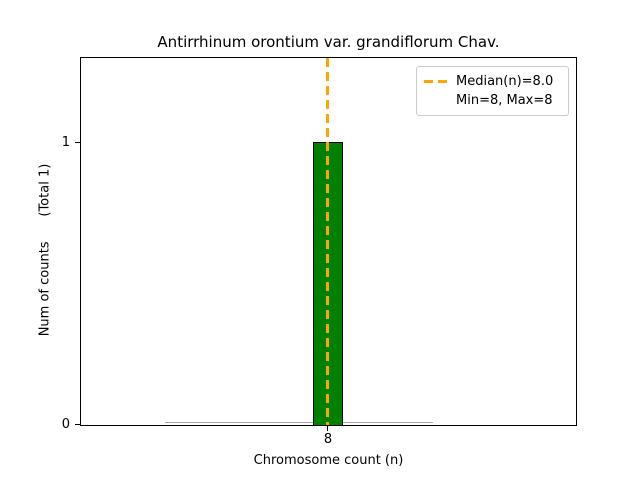  I want to click on legend: Median(n)=8.0 Min=8, Max=8, so click(492, 91).